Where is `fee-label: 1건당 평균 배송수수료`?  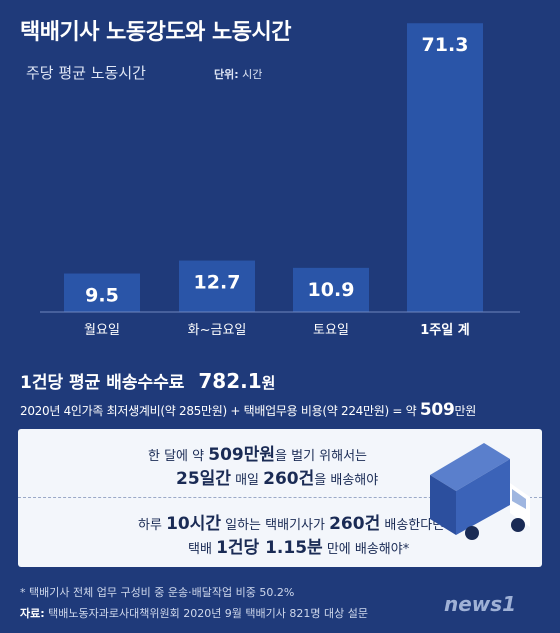 fee-label: 1건당 평균 배송수수료 is located at coordinates (102, 383).